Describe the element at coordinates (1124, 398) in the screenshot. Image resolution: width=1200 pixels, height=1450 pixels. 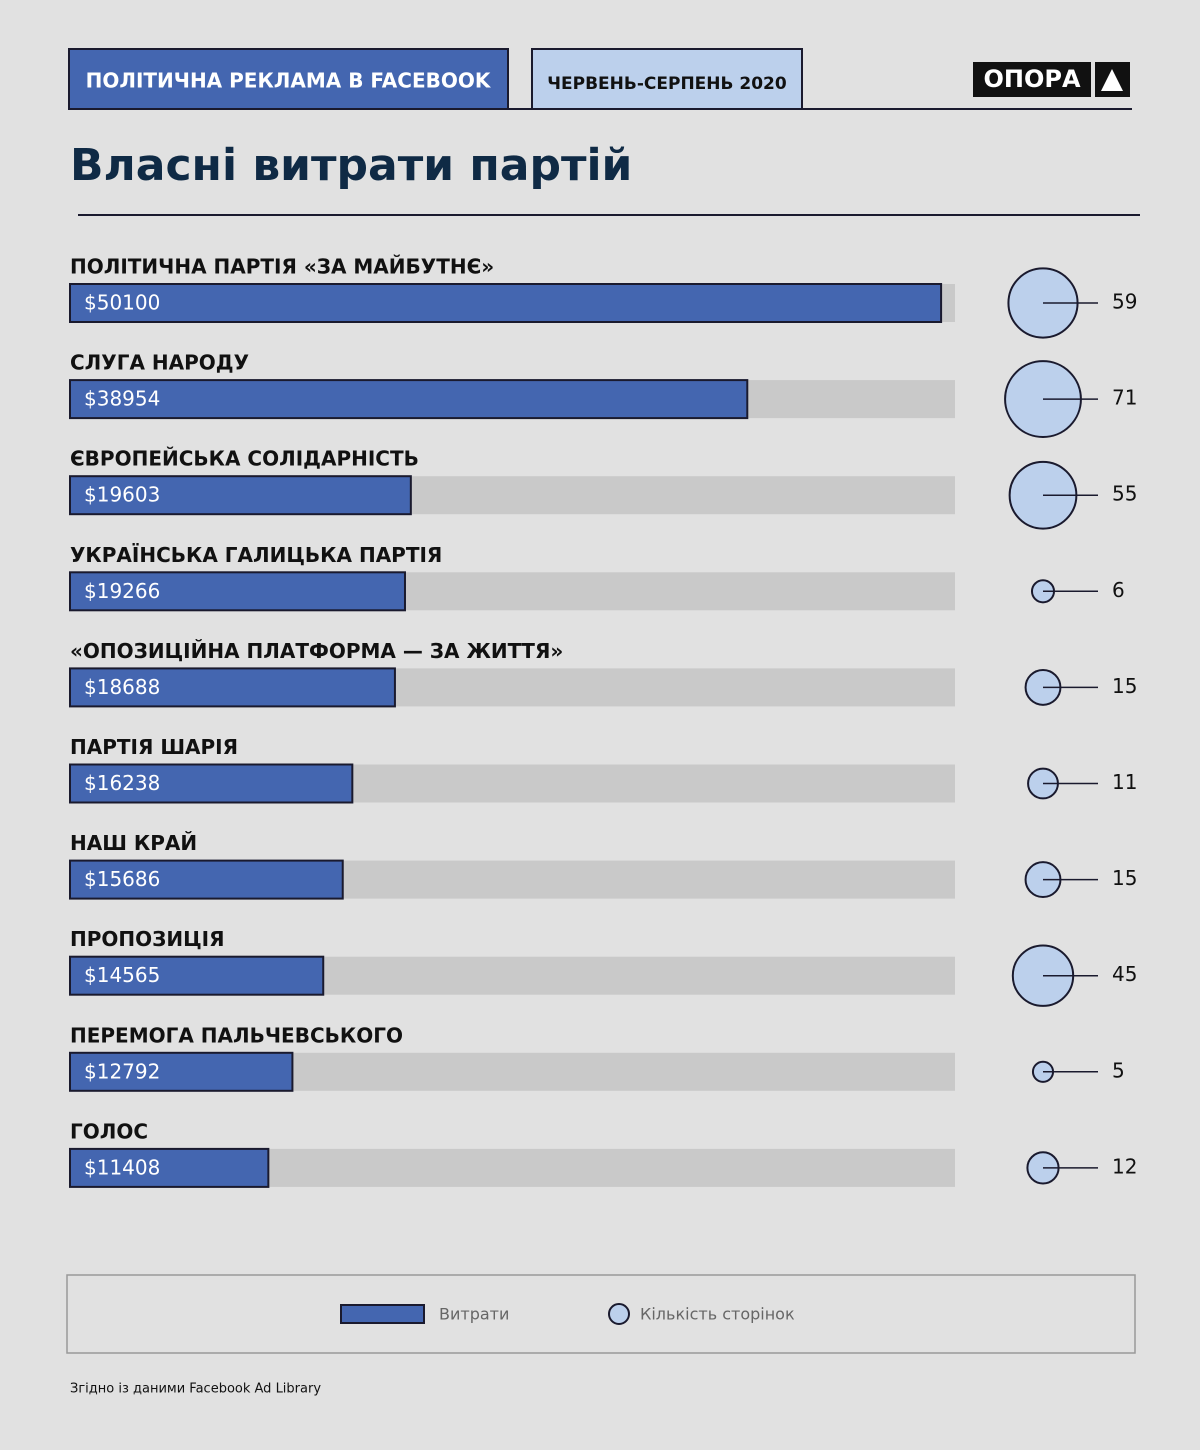
I see `bubble-value-label: 71` at that location.